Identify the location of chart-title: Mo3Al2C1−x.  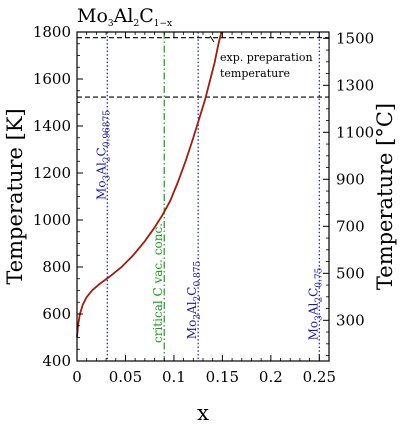
(124, 17).